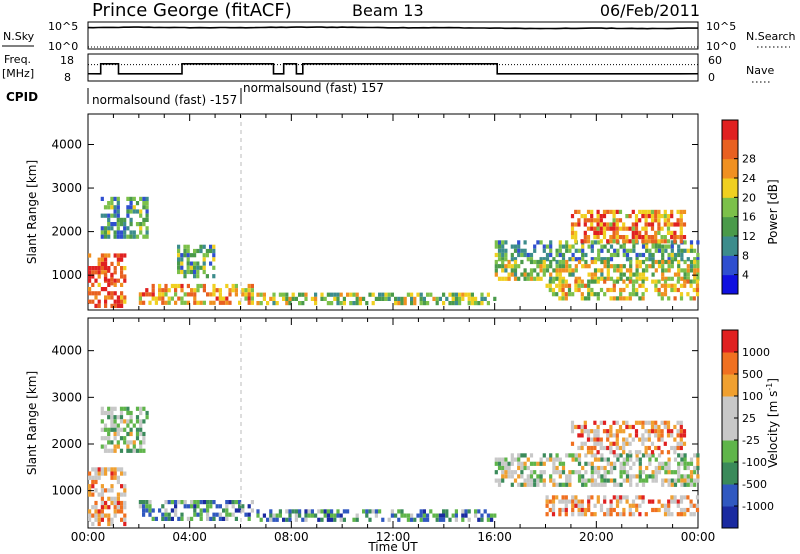  What do you see at coordinates (164, 100) in the screenshot?
I see `cpid-annotation-1: normalsound (fast) -157` at bounding box center [164, 100].